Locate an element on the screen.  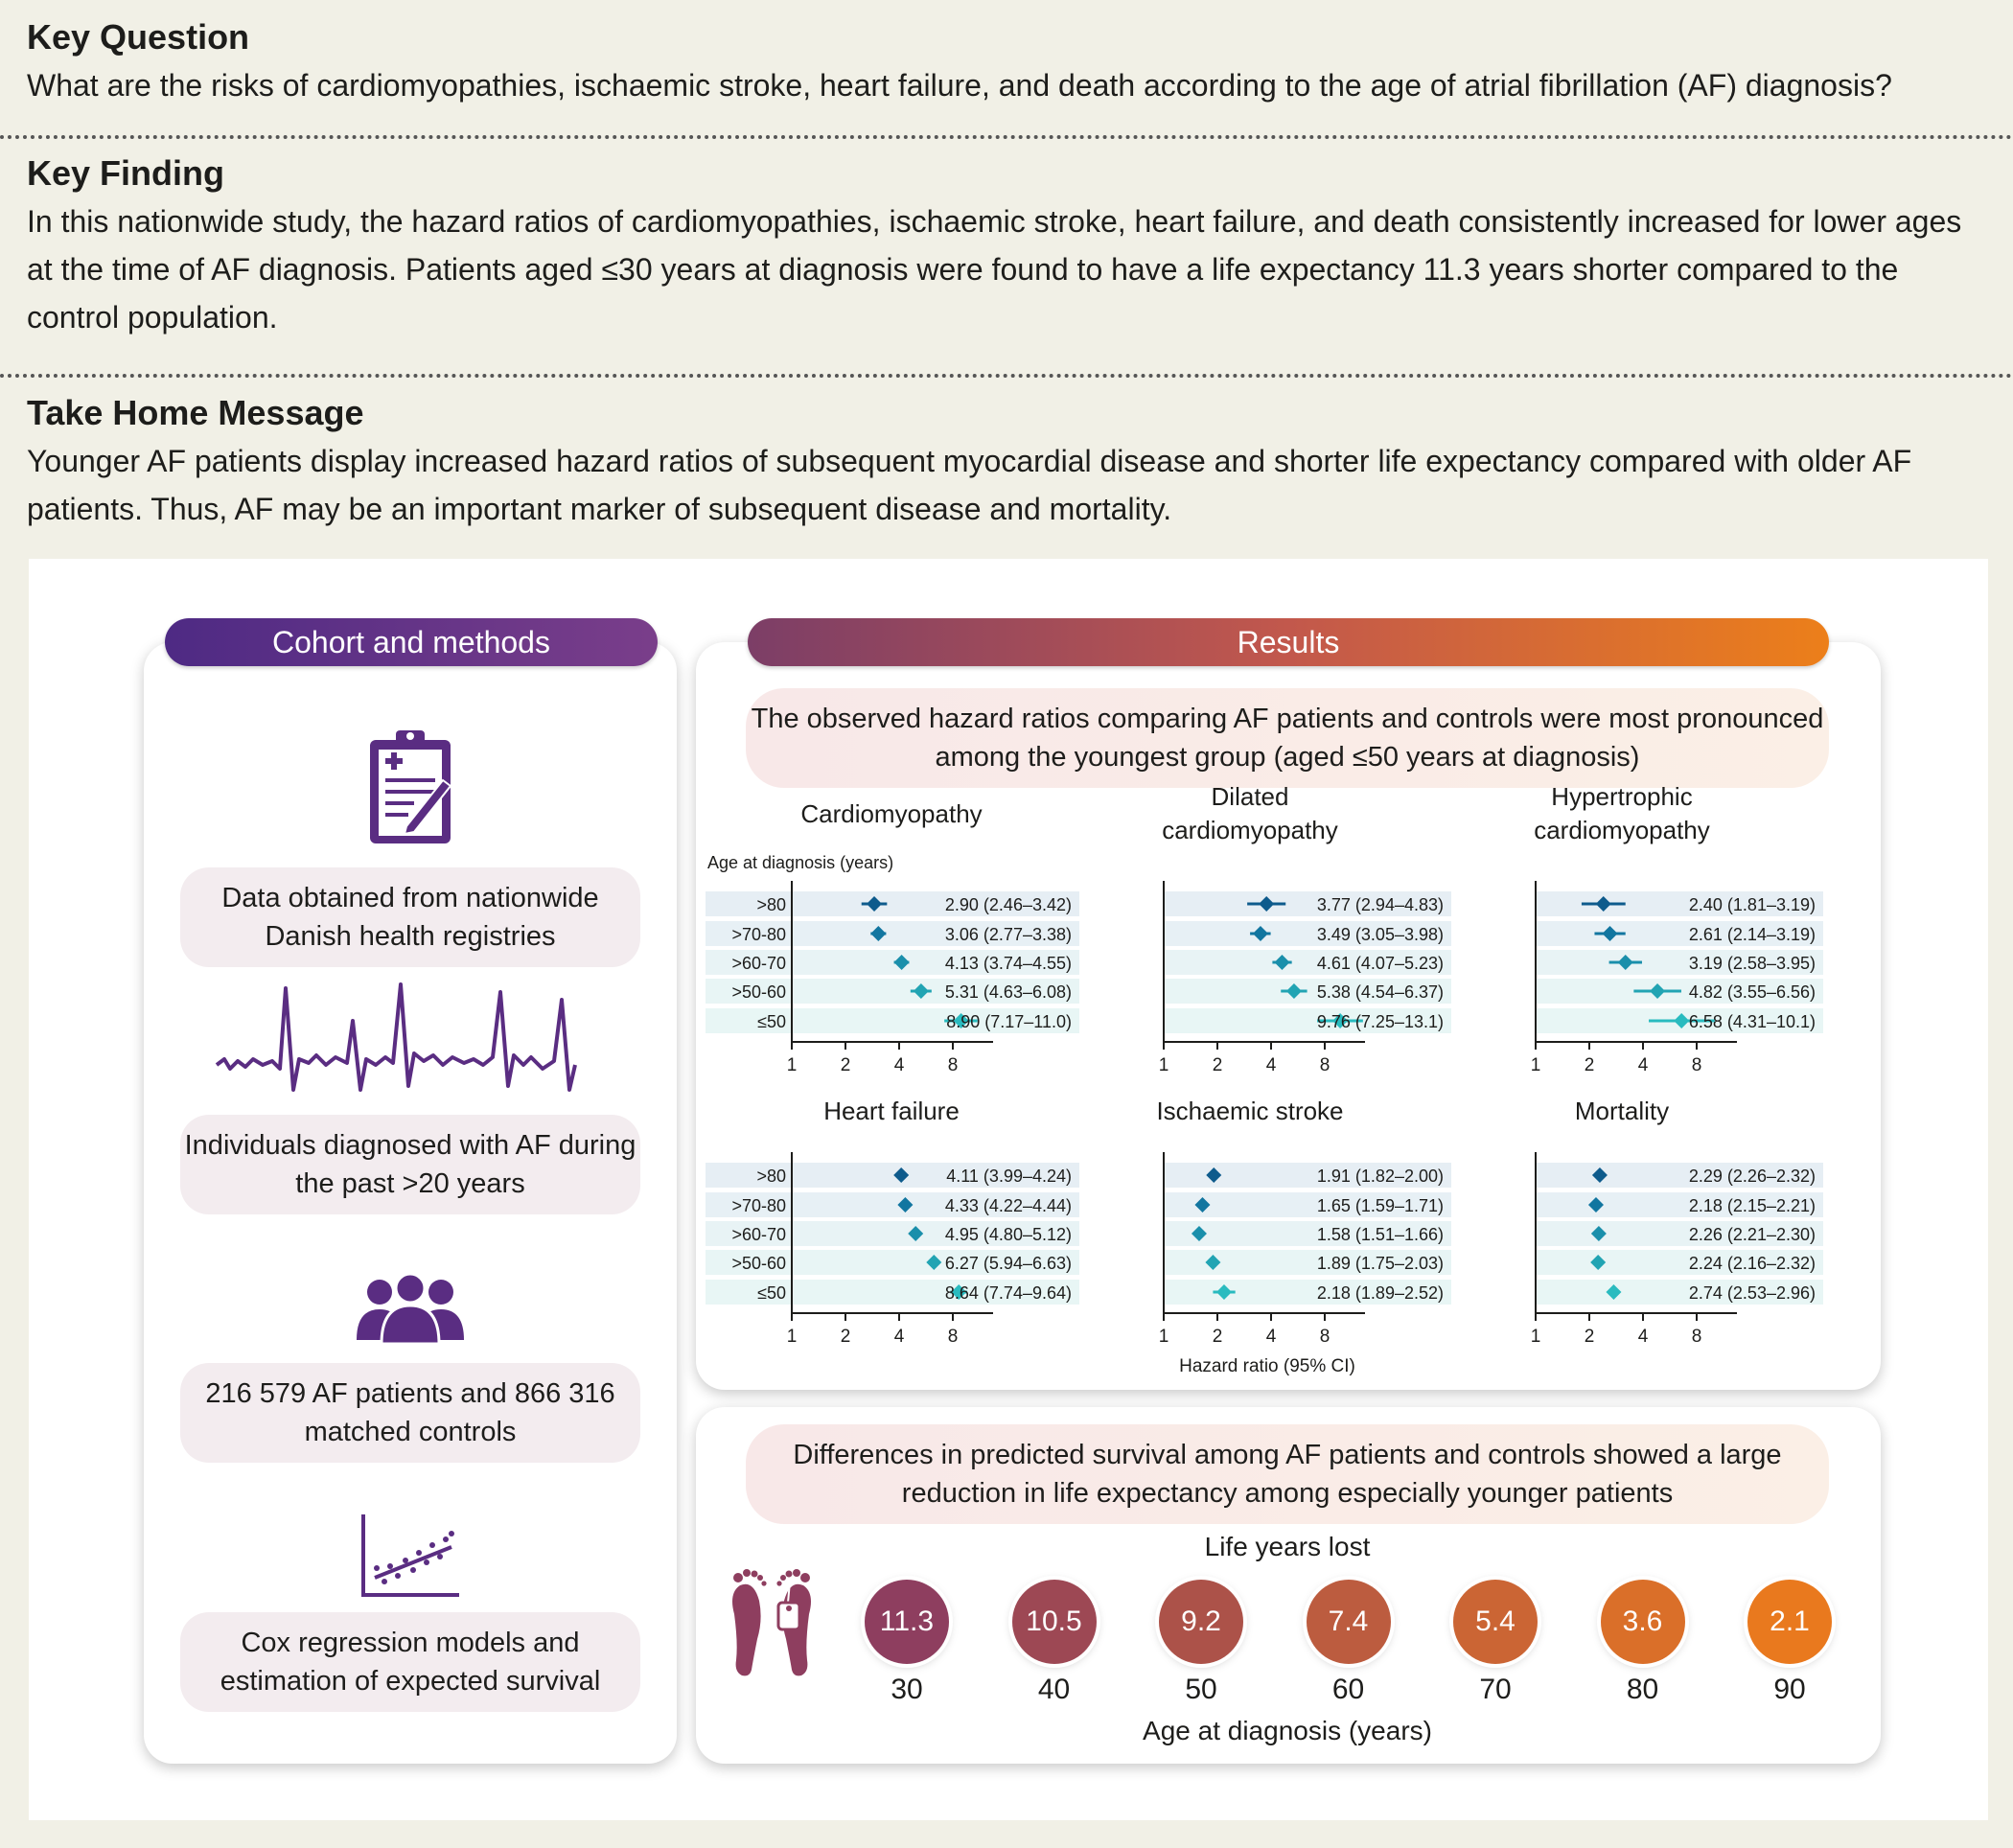
life-years-lost-circle: 2.1 is located at coordinates (1789, 1622).